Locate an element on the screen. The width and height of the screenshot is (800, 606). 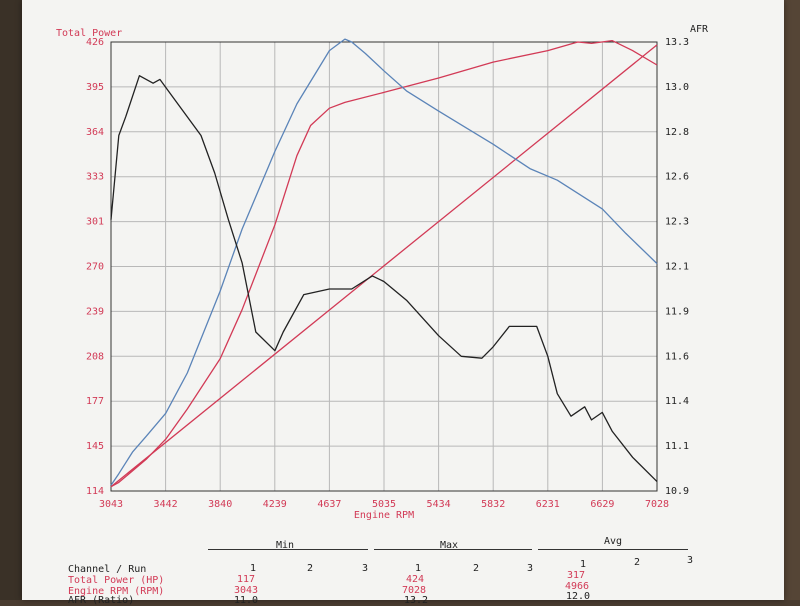
x-tick-label: 4239 is located at coordinates (275, 504).